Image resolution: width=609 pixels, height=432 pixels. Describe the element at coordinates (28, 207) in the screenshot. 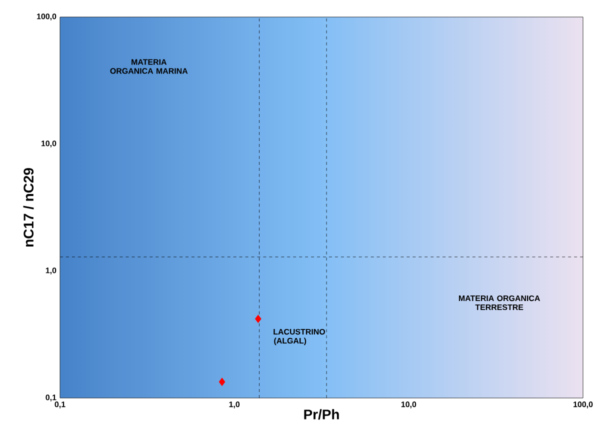

I see `y-axis-title: nC17 / nC29` at that location.